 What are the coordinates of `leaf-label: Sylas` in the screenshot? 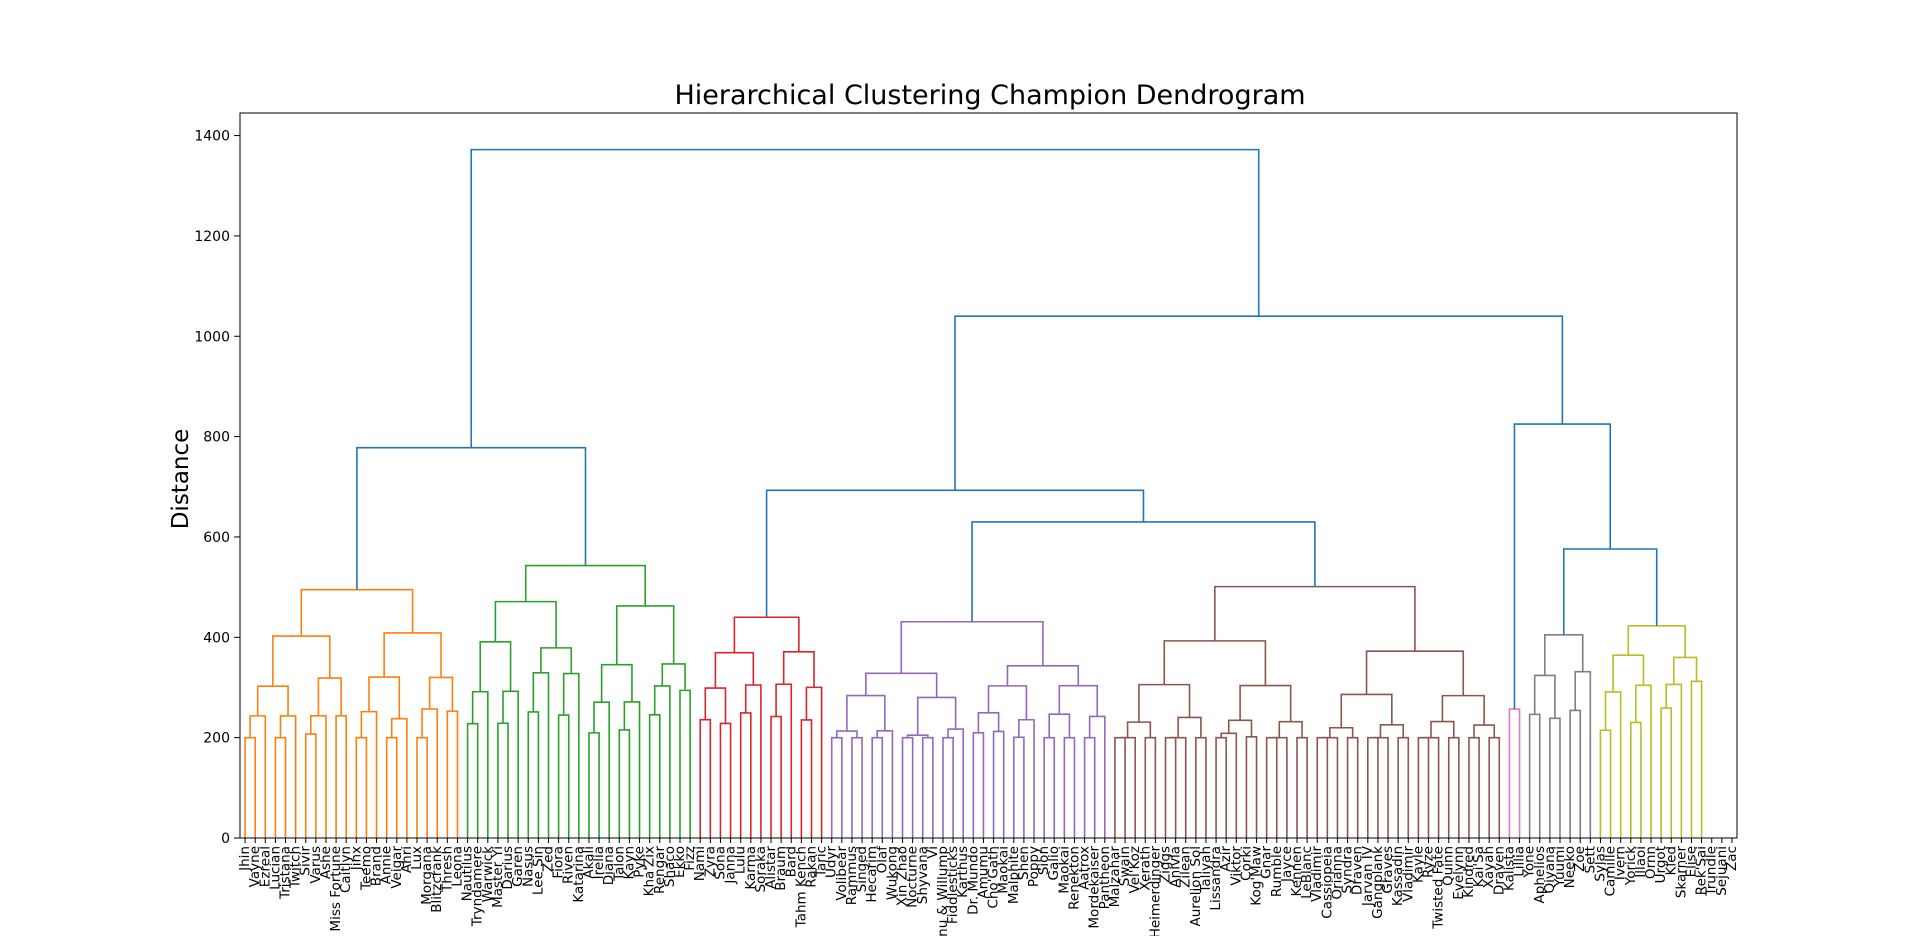 It's located at (1600, 864).